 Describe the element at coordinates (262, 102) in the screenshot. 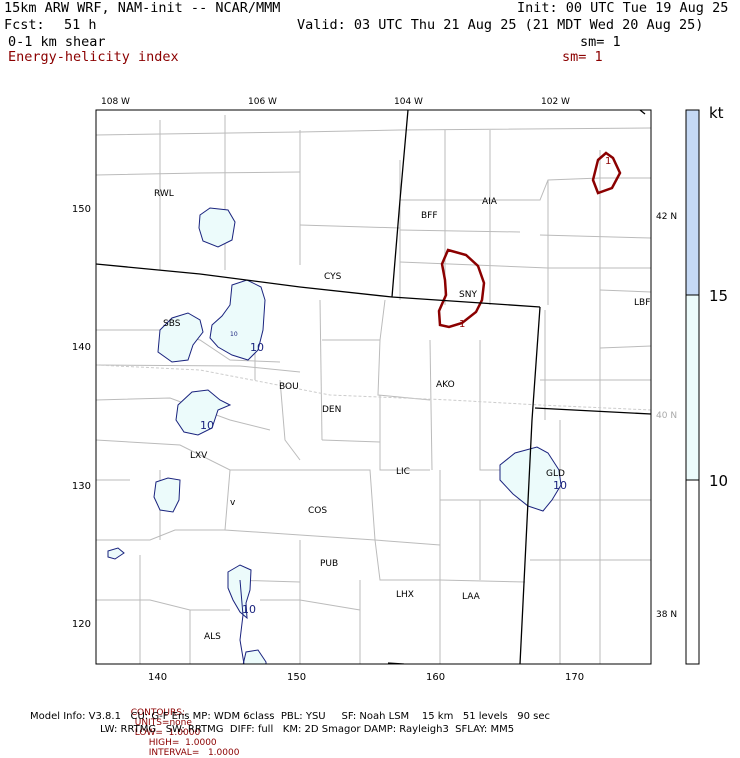

I see `lon-label-106w: 106 W` at that location.